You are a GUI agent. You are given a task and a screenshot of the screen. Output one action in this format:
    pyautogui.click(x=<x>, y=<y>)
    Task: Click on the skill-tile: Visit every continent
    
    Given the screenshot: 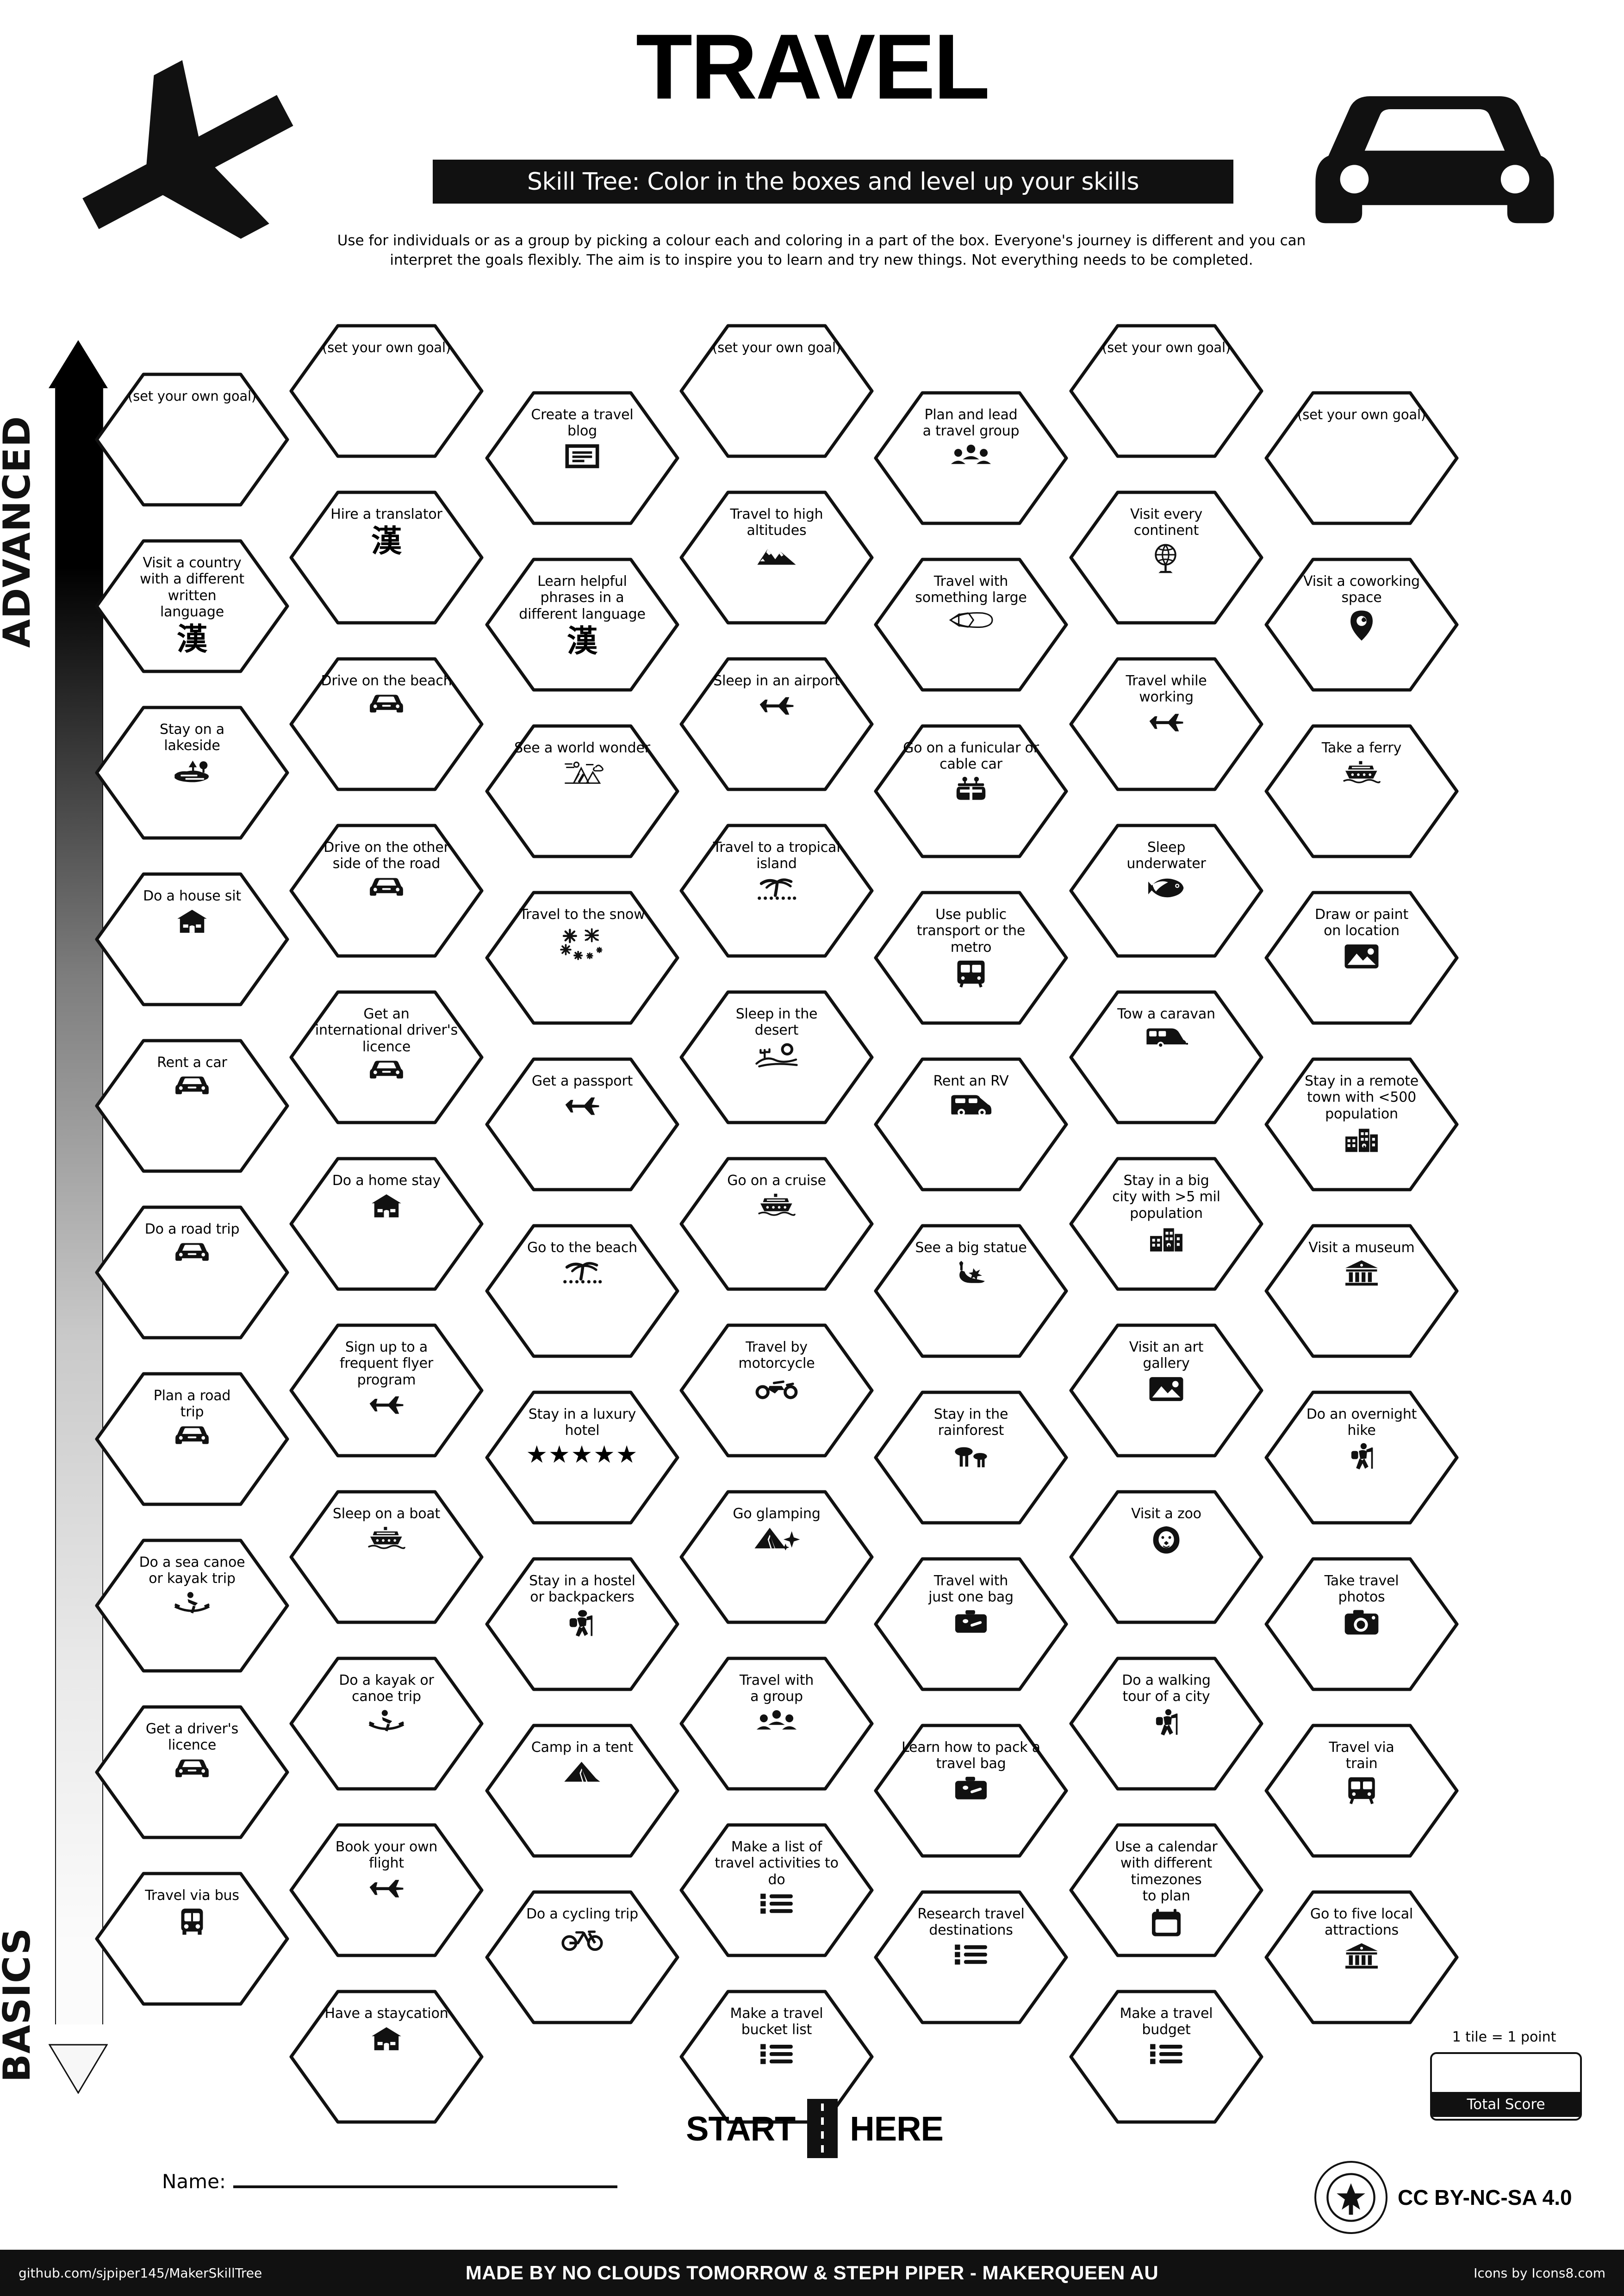 What is the action you would take?
    pyautogui.click(x=1166, y=558)
    